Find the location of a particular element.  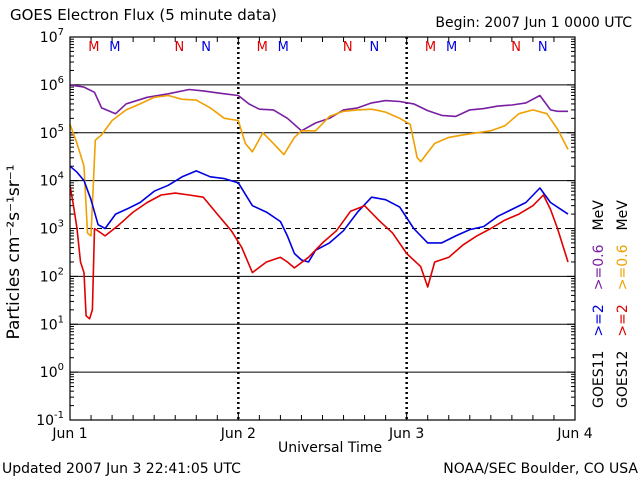

legend-column: GOES11 >=2 >=0.6 MeV is located at coordinates (599, 304).